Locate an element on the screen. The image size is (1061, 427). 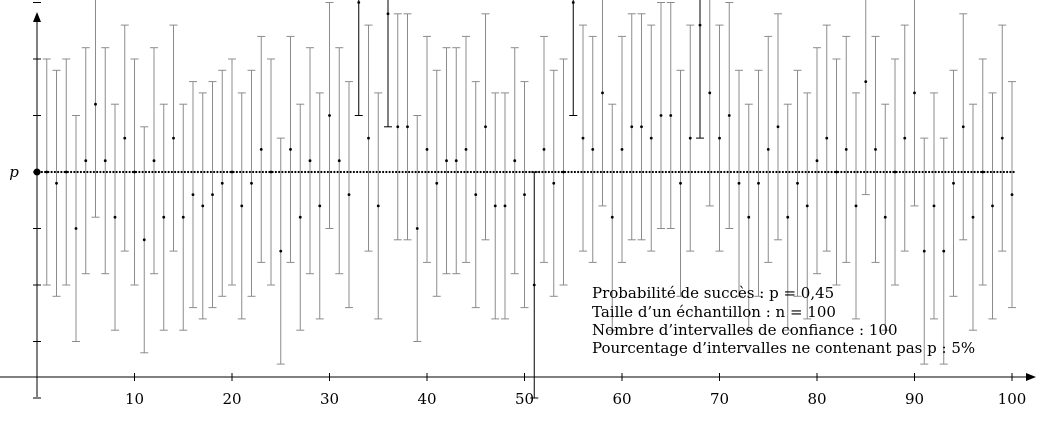
info-line-sample-size: Taille d’un échantillon : n = 100 is located at coordinates (714, 312).